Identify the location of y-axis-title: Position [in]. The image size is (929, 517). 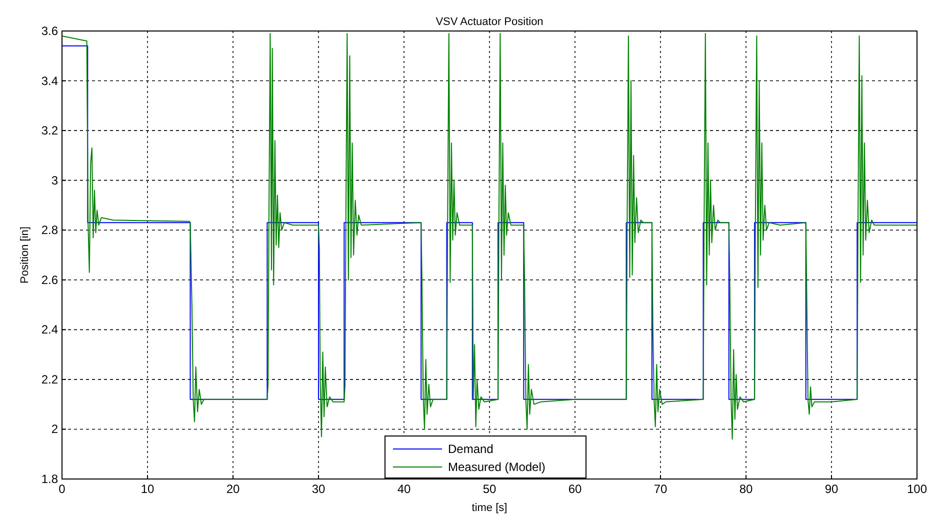
(25, 255).